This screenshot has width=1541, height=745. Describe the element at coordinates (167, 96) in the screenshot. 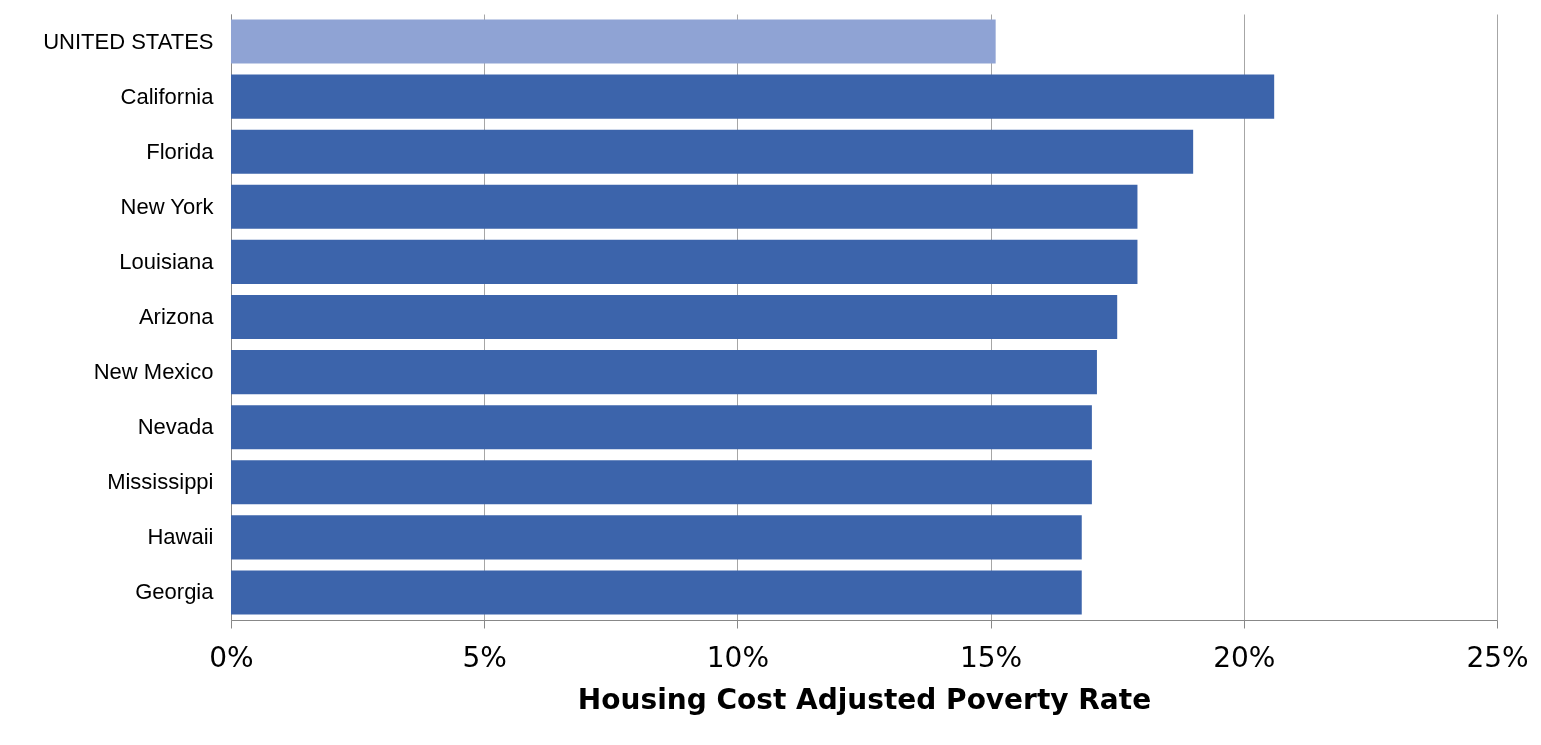

I see `y-tick-label: California` at that location.